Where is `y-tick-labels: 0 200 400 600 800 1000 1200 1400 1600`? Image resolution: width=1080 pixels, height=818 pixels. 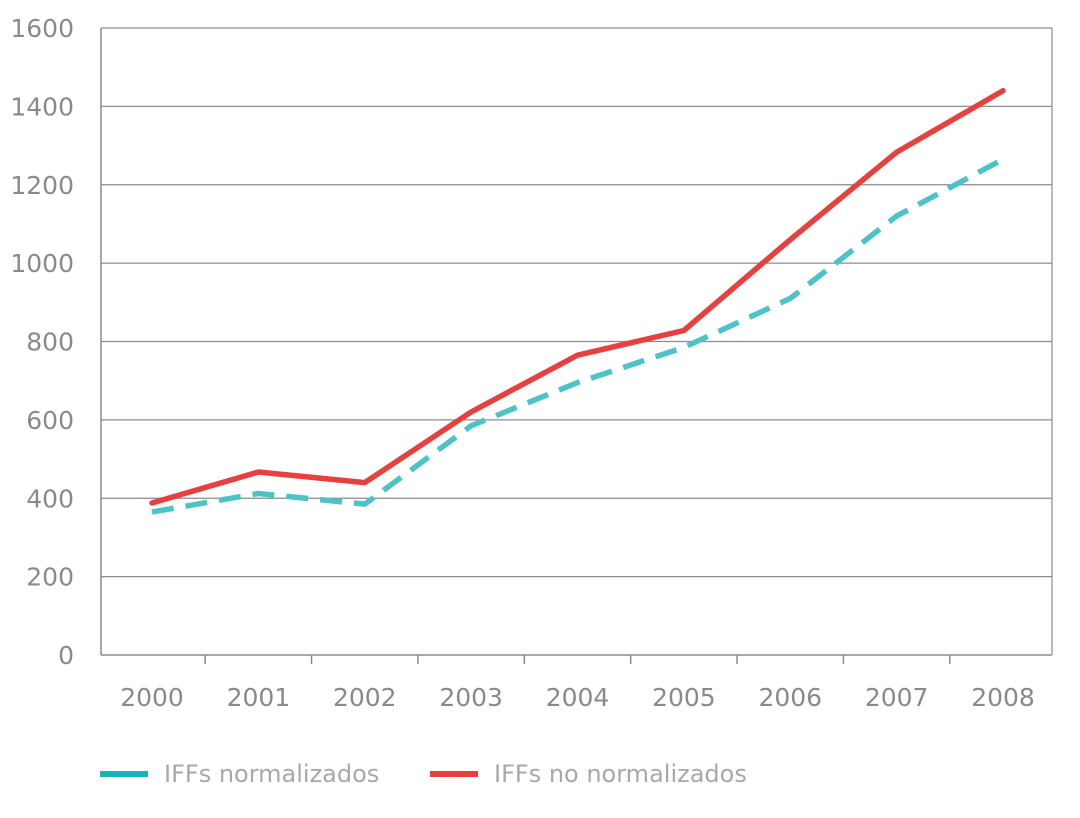
y-tick-labels: 0 200 400 600 800 1000 1200 1400 1600 is located at coordinates (42, 342).